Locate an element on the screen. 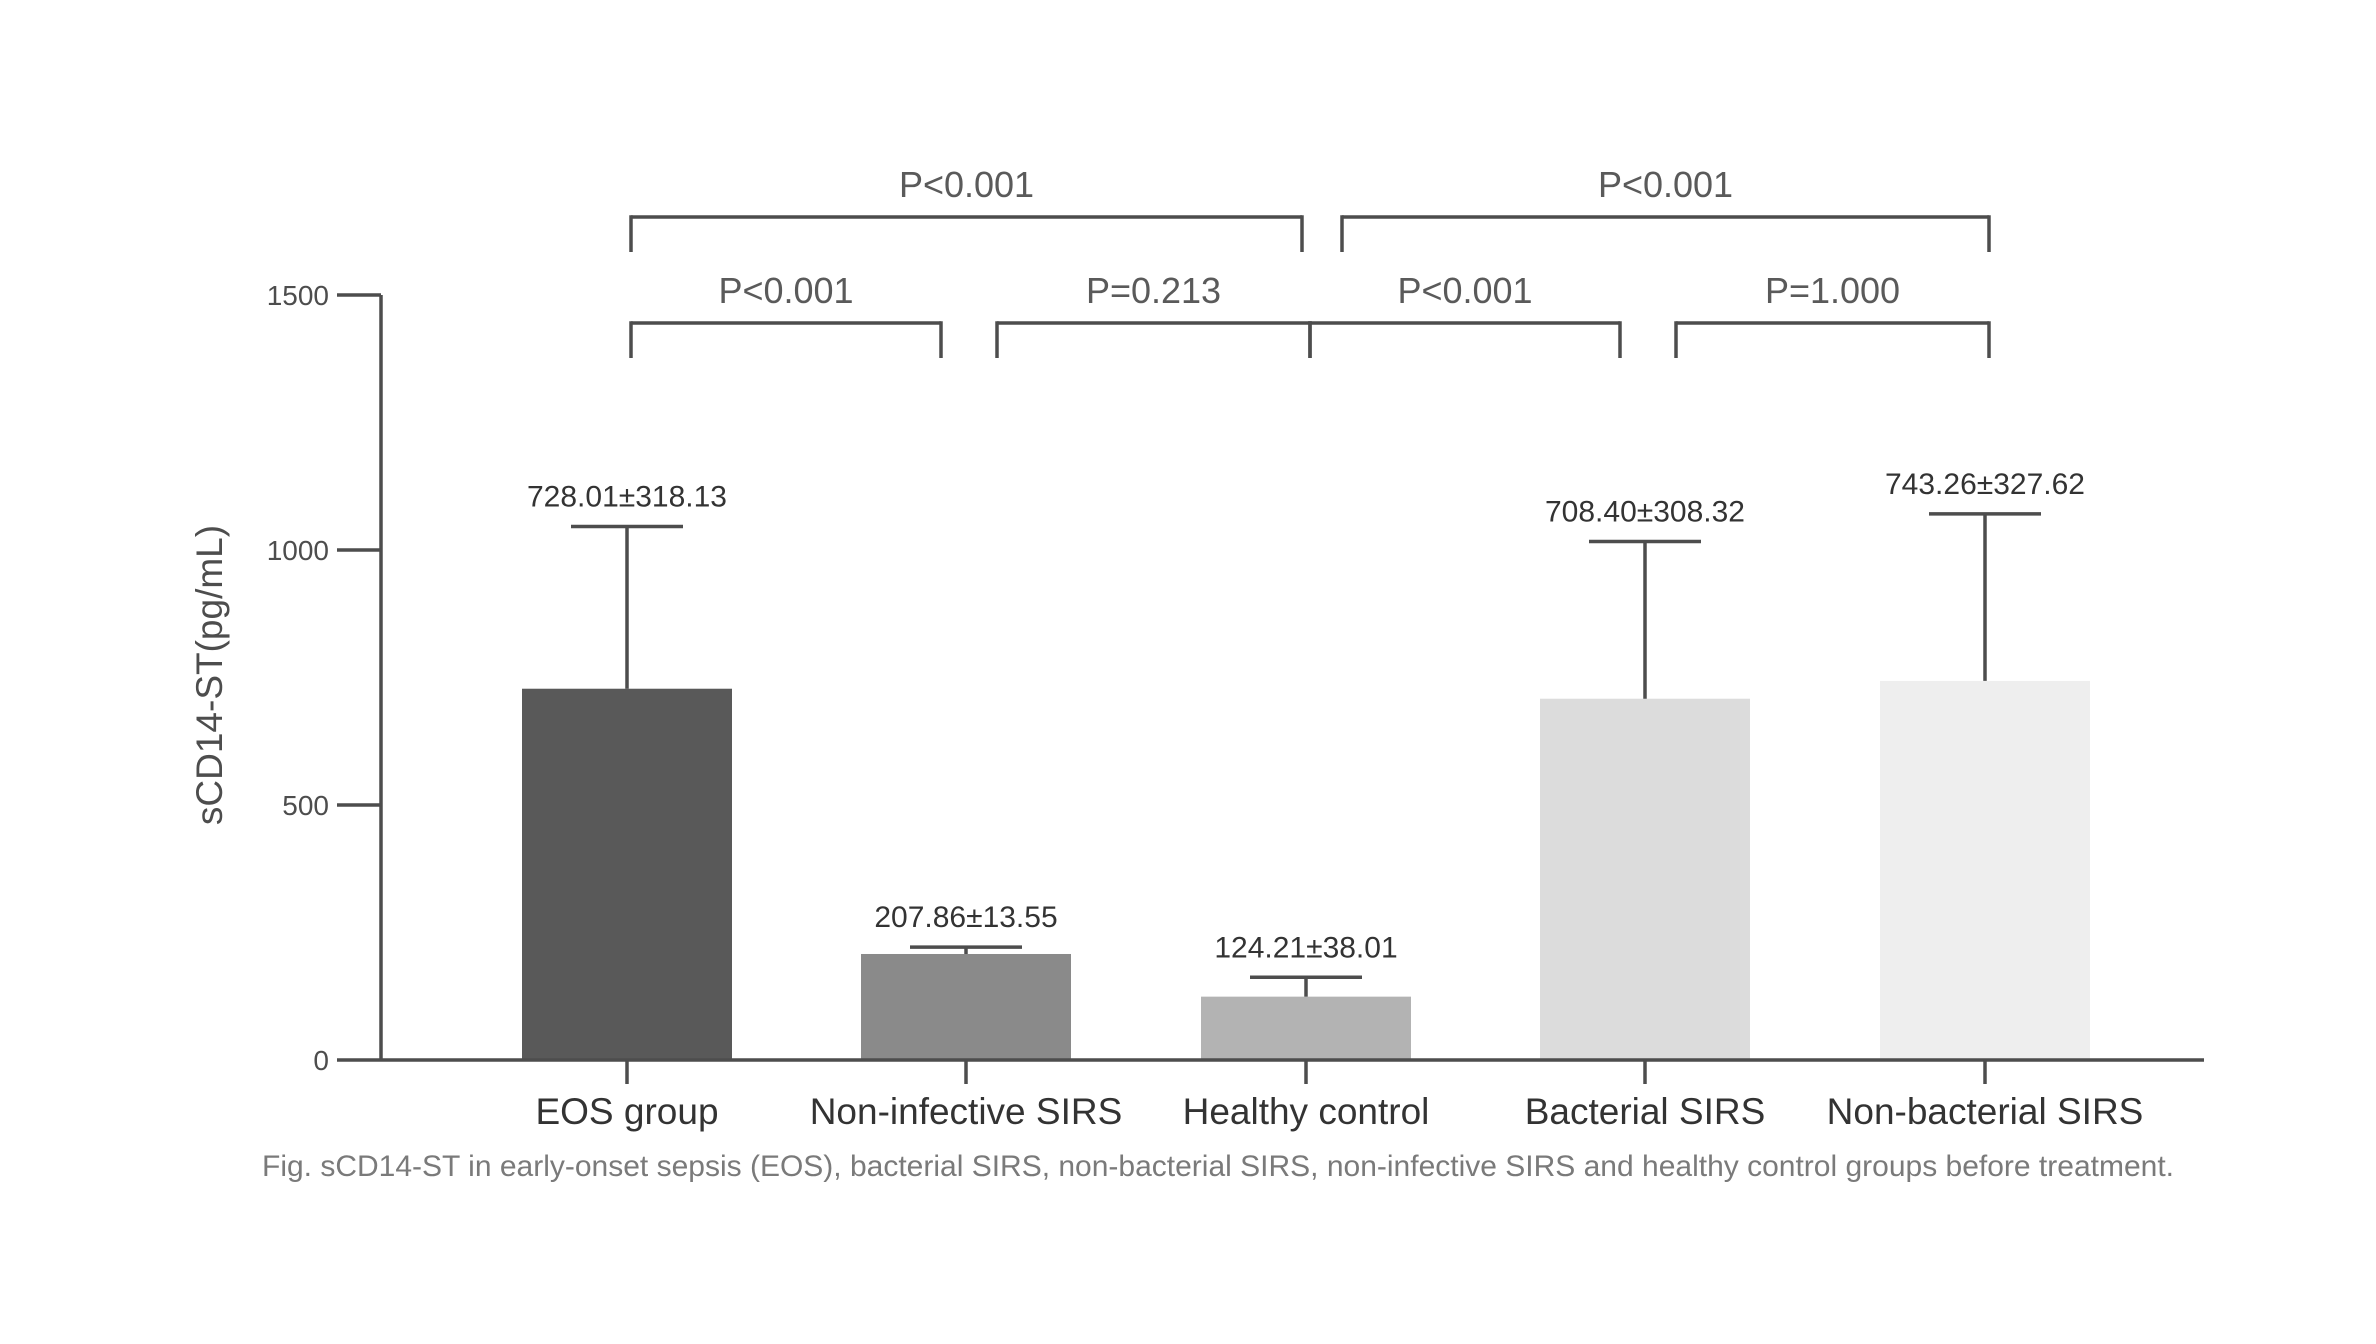 The width and height of the screenshot is (2376, 1344). p-value-label: P=0.213 is located at coordinates (1153, 290).